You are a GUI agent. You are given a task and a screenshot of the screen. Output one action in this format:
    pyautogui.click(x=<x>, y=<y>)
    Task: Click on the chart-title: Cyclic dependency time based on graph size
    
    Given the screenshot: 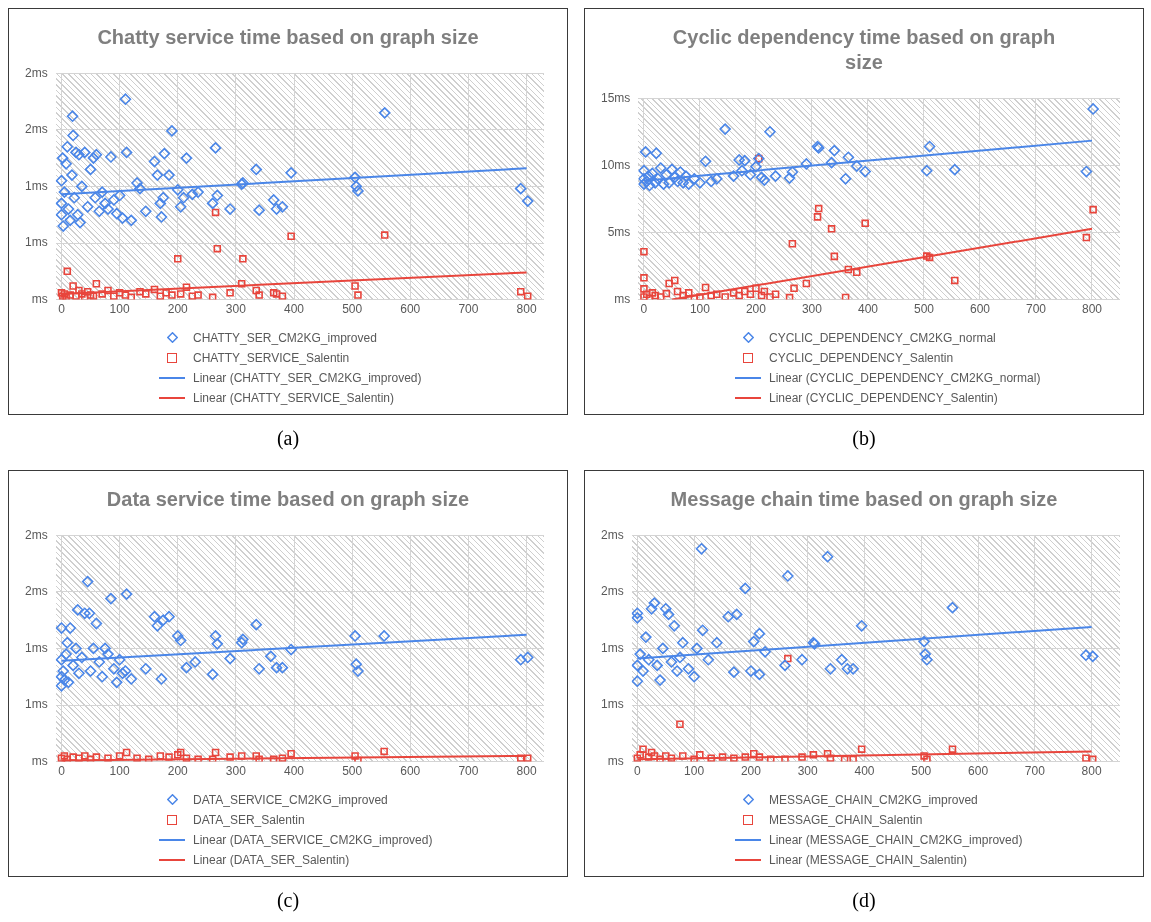 What is the action you would take?
    pyautogui.click(x=864, y=50)
    